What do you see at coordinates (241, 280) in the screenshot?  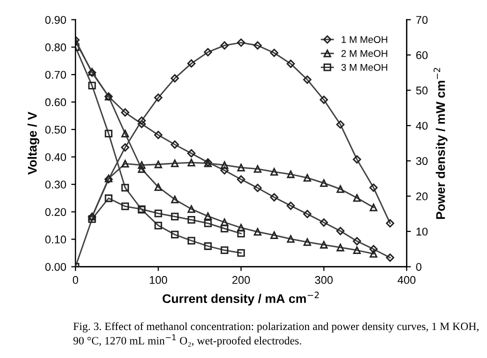 I see `x-tick-label: 200` at bounding box center [241, 280].